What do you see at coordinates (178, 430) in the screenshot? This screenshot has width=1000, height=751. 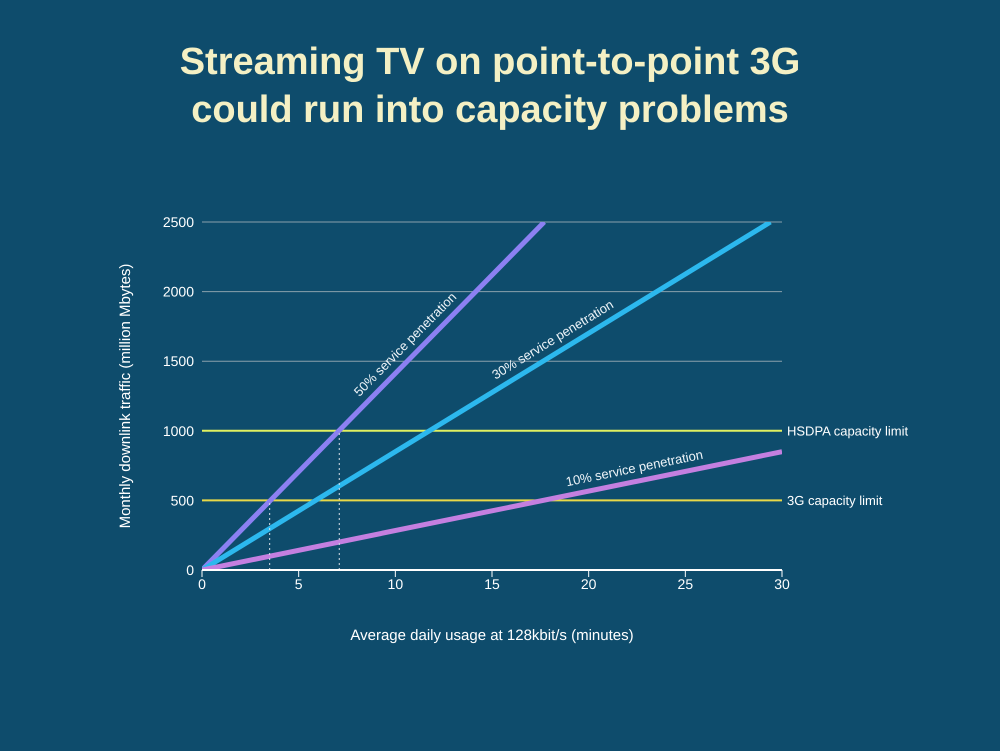 I see `y-tick-label: 1000` at bounding box center [178, 430].